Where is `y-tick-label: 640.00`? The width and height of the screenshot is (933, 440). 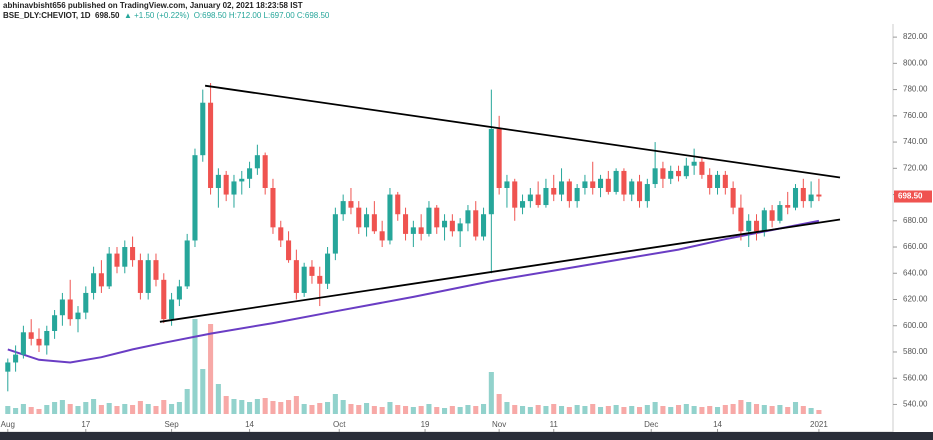 y-tick-label: 640.00 is located at coordinates (915, 272).